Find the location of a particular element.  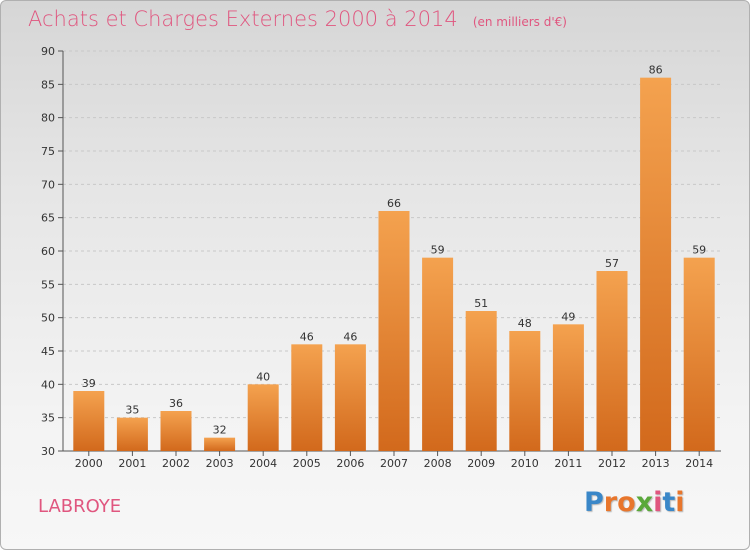

x-tick-label: 2010 is located at coordinates (525, 463).